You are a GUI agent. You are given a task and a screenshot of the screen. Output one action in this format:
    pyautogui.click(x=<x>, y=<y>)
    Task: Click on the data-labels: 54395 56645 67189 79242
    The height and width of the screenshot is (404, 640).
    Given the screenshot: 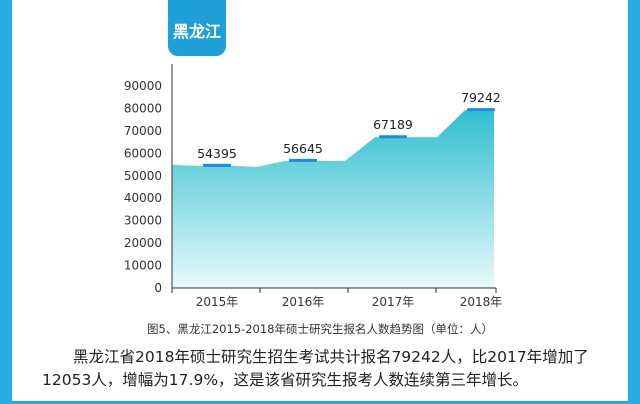 What is the action you would take?
    pyautogui.click(x=349, y=125)
    